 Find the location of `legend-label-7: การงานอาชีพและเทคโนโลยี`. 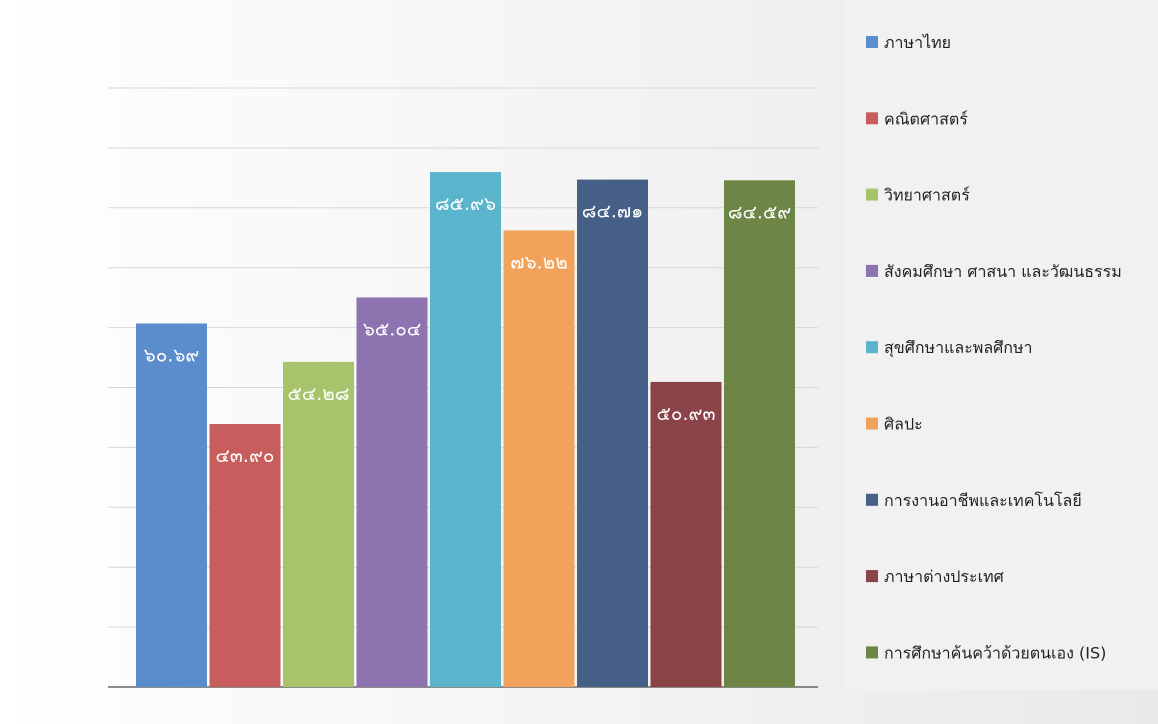

legend-label-7: การงานอาชีพและเทคโนโลยี is located at coordinates (983, 500).